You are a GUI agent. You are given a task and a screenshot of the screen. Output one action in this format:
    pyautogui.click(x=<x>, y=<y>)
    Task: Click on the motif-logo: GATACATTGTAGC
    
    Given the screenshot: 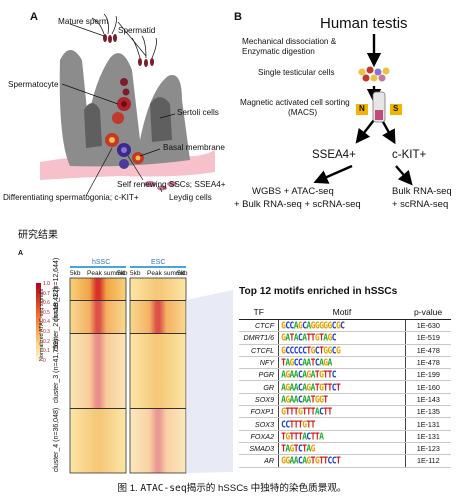 What is the action you would take?
    pyautogui.click(x=308, y=338)
    